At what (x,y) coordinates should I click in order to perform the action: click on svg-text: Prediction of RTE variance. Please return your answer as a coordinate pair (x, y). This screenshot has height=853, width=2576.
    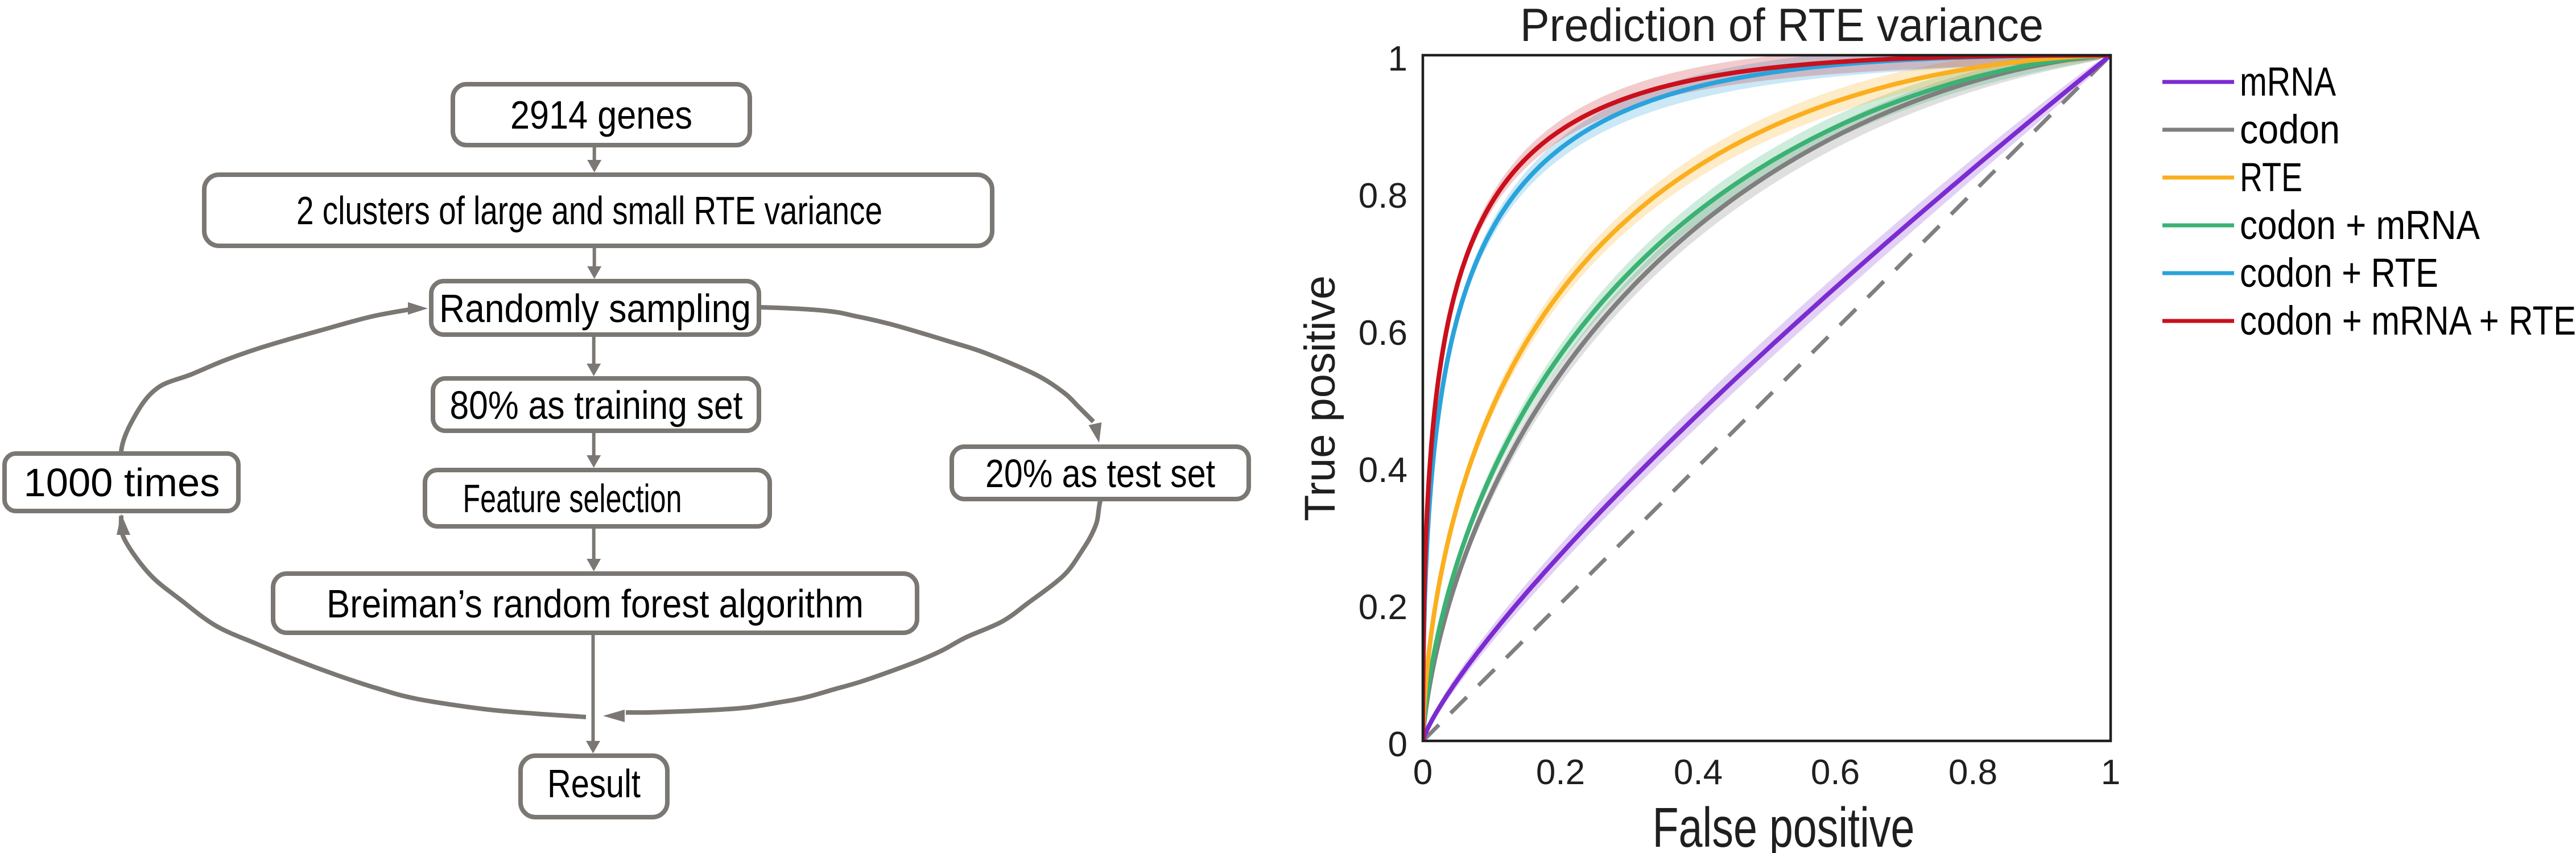
    Looking at the image, I should click on (1782, 26).